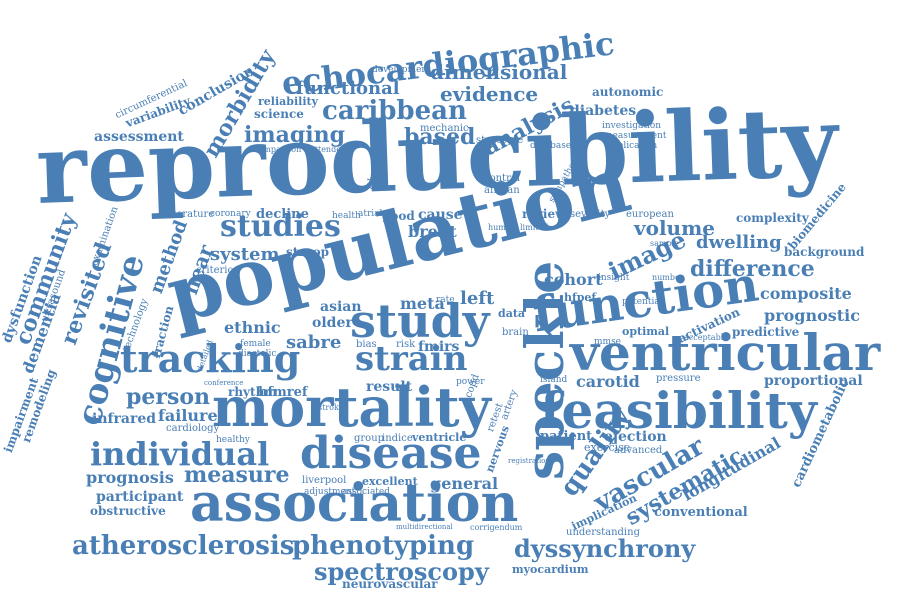 The height and width of the screenshot is (592, 900). What do you see at coordinates (614, 278) in the screenshot?
I see `word-insight: insight` at bounding box center [614, 278].